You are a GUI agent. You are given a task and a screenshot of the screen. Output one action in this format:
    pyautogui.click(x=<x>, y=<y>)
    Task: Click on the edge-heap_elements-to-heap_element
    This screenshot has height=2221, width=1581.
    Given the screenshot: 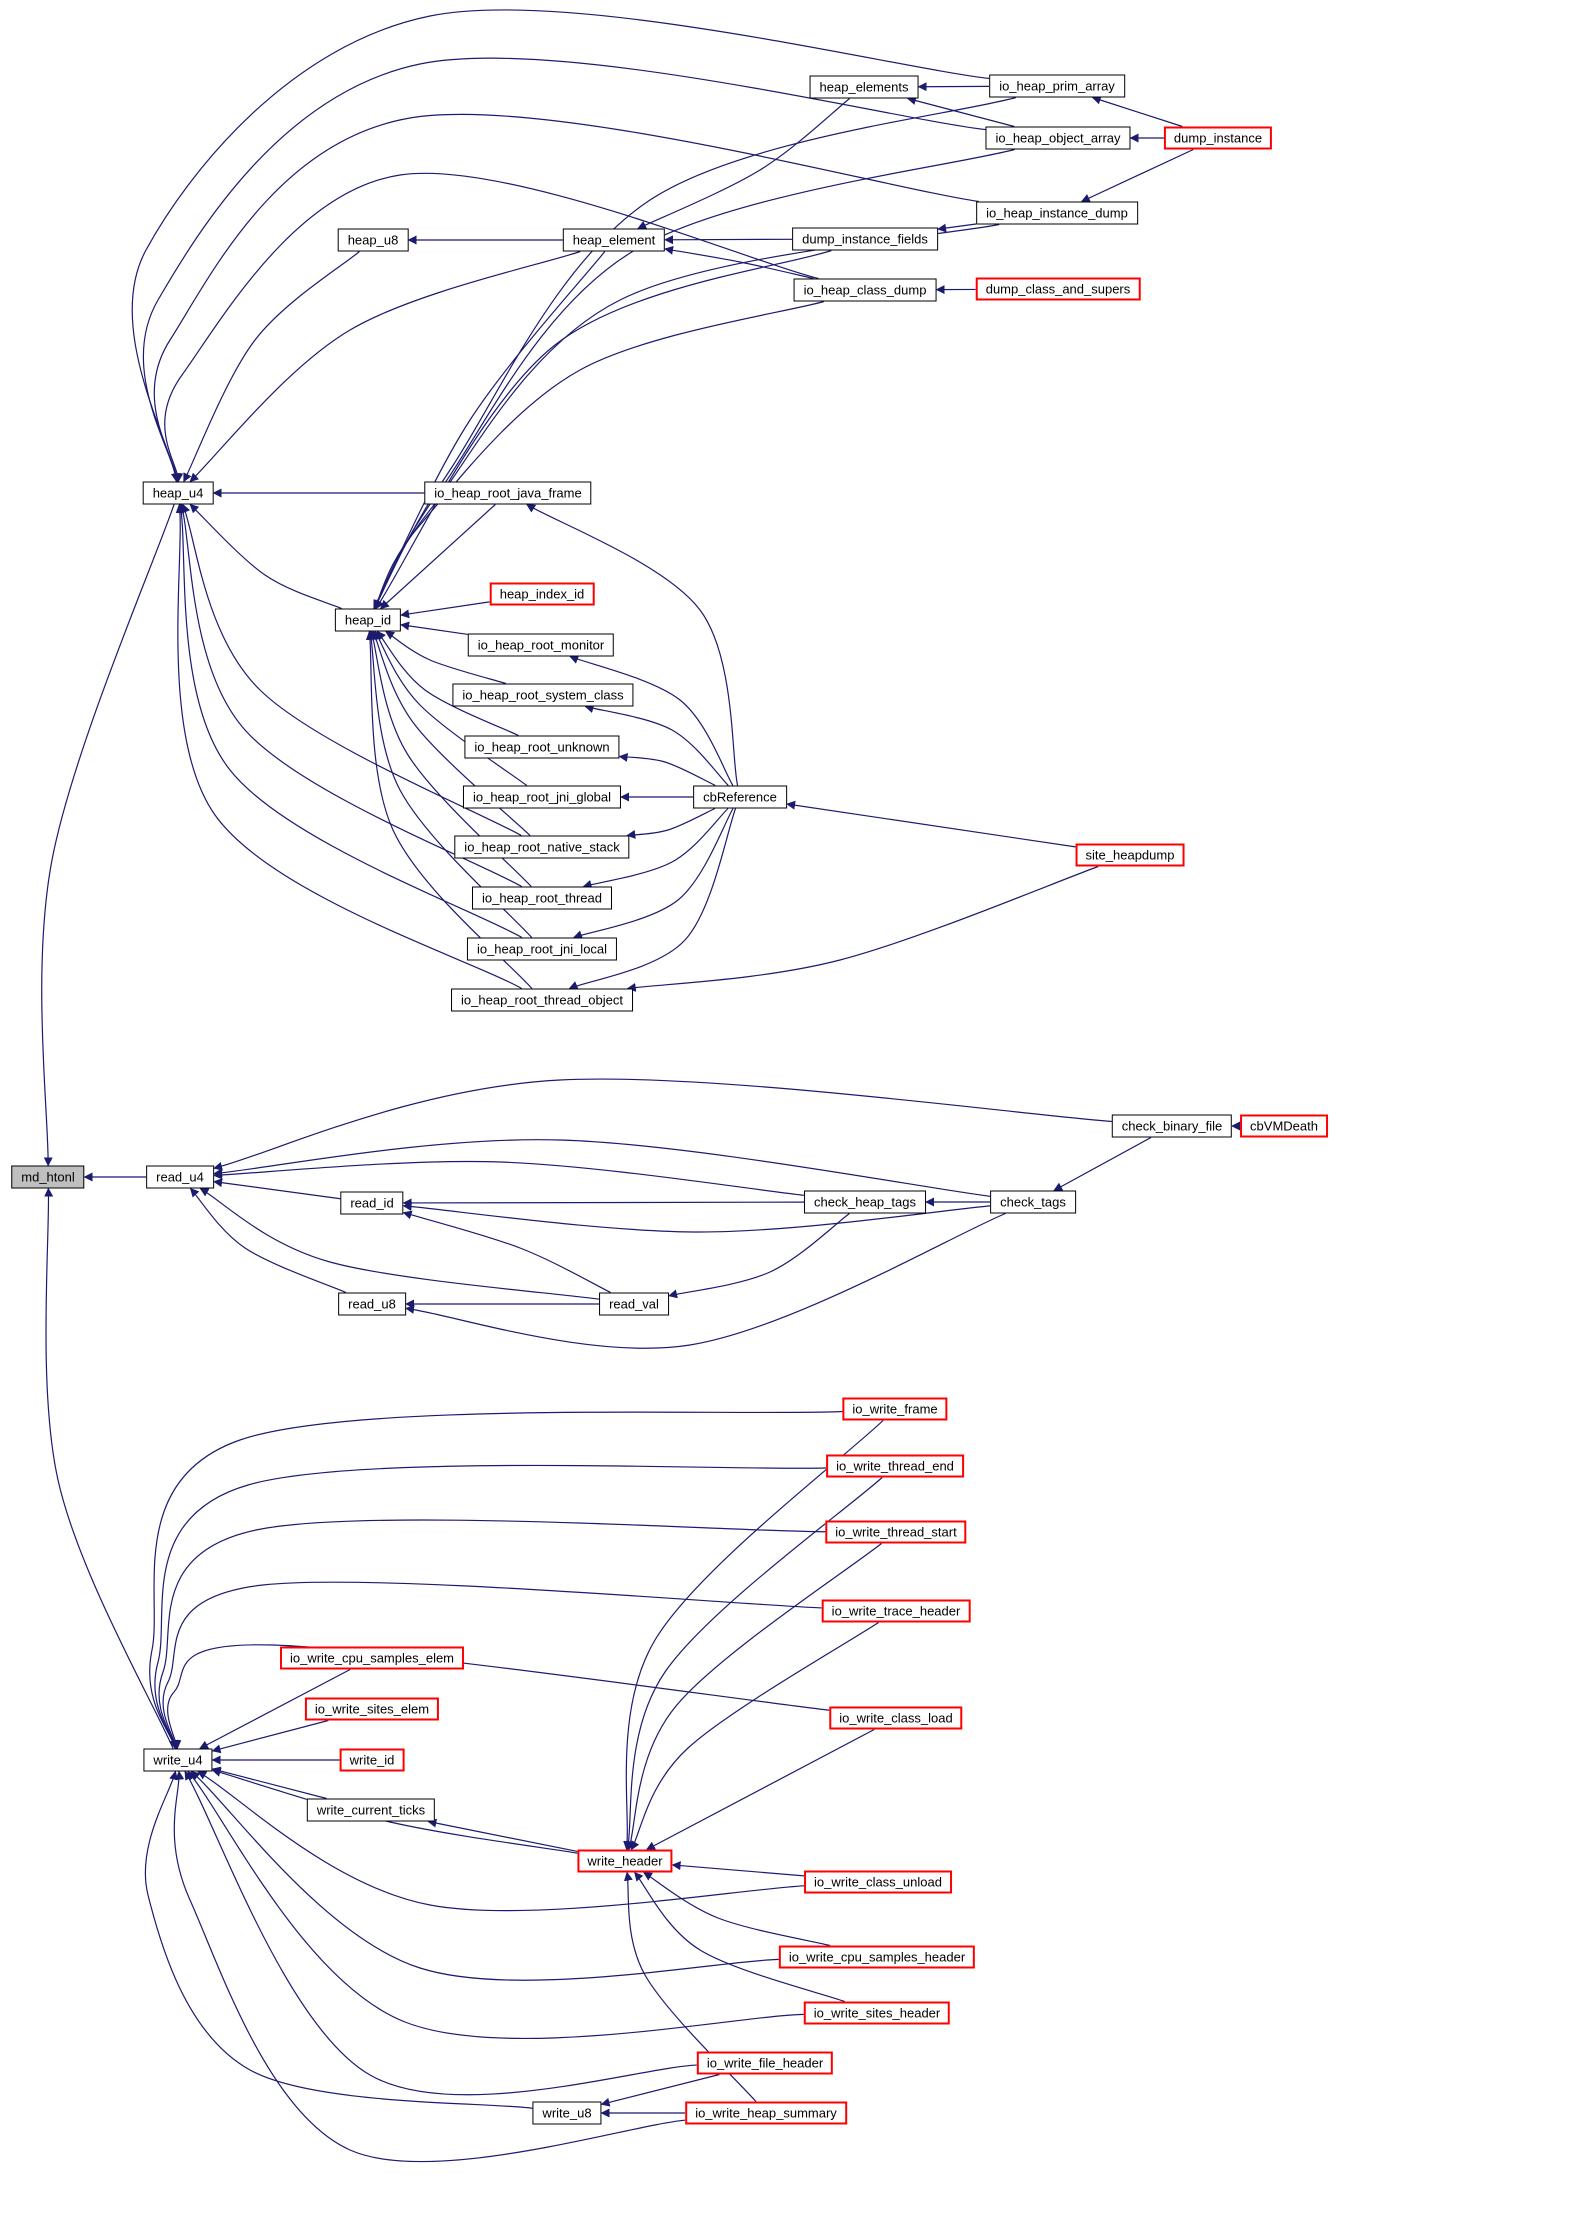 What is the action you would take?
    pyautogui.click(x=743, y=164)
    